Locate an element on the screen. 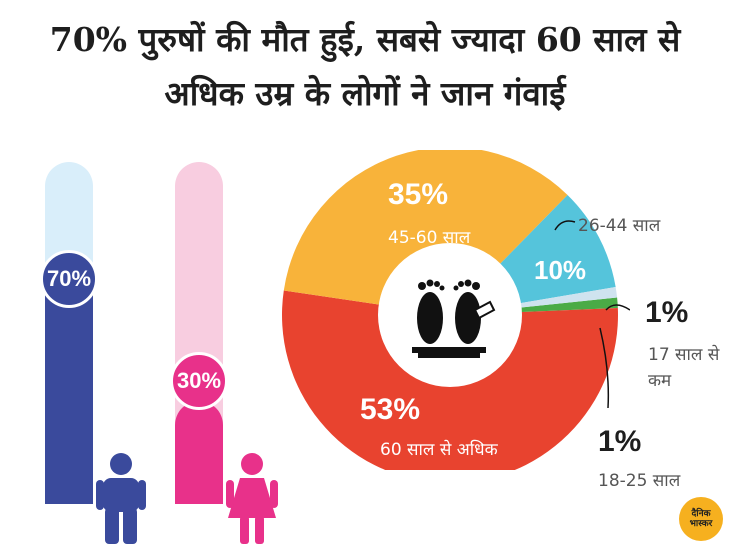 The width and height of the screenshot is (730, 548). slice-26-44-value: 10% is located at coordinates (560, 270).